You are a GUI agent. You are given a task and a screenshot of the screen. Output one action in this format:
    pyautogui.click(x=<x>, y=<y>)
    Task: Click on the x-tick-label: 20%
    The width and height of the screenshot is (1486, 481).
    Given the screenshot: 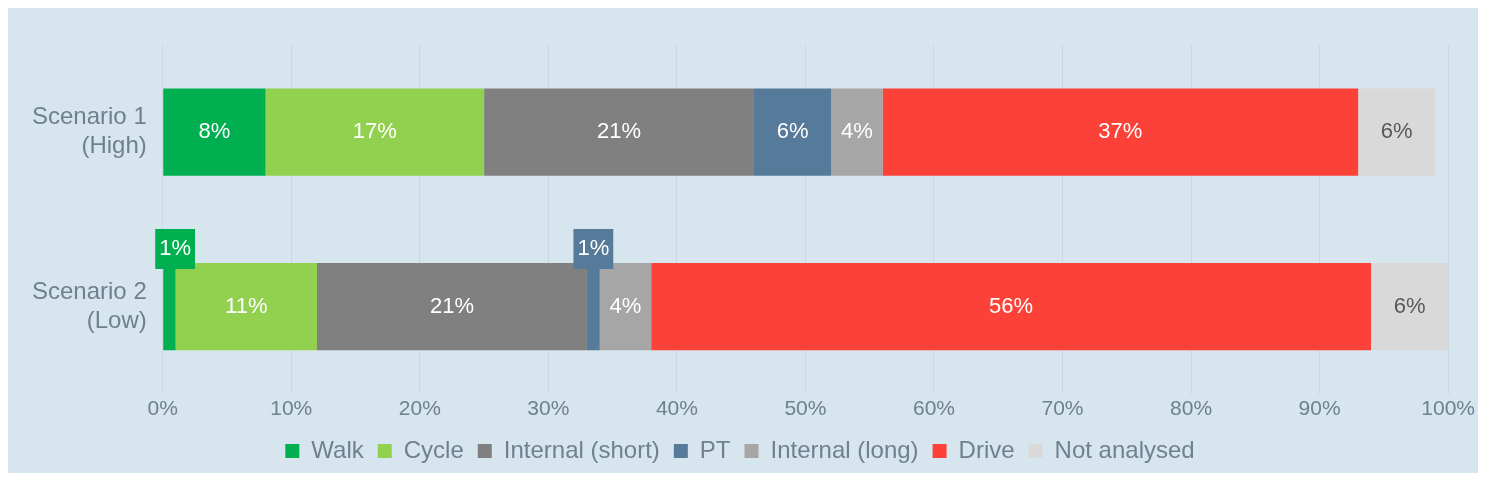 What is the action you would take?
    pyautogui.click(x=419, y=408)
    